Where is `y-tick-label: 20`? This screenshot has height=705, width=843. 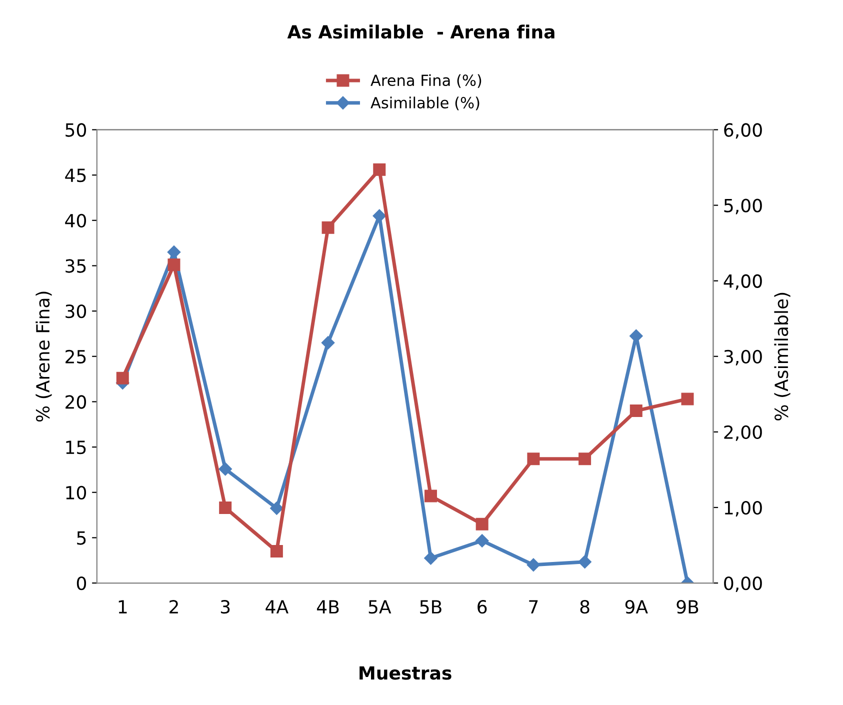 y-tick-label: 20 is located at coordinates (76, 402).